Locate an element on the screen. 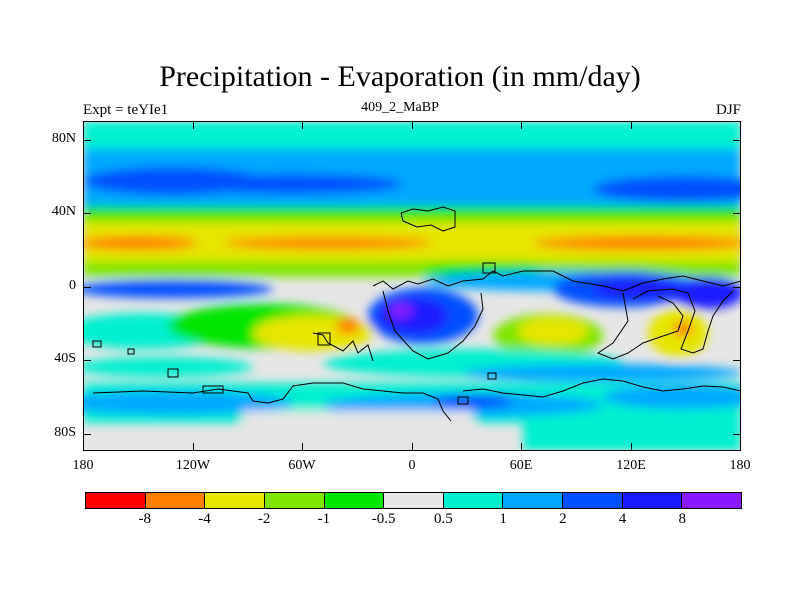 The width and height of the screenshot is (800, 600). colorbar-label: -0.5 is located at coordinates (383, 519).